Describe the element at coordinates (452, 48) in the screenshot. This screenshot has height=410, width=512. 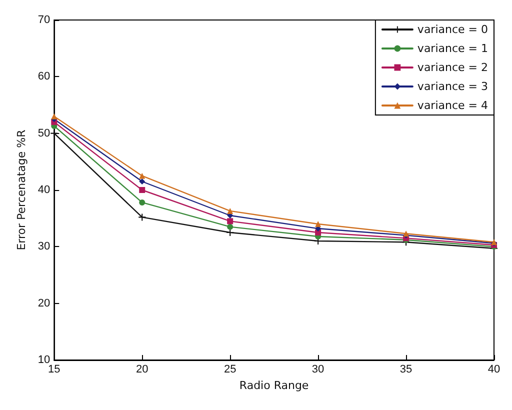
I see `legend-label: variance = 1` at that location.